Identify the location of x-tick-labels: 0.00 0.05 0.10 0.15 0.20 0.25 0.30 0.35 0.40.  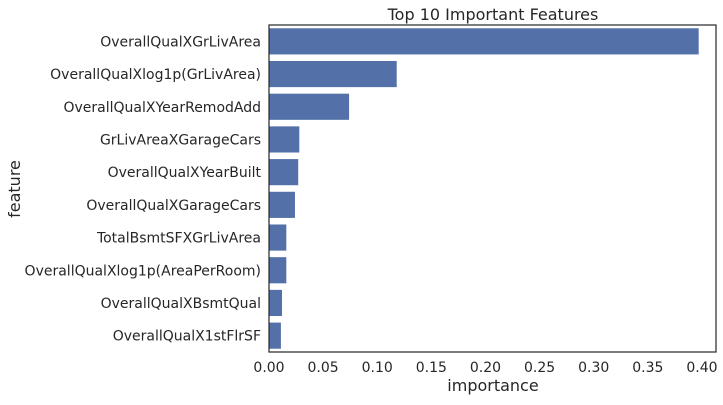
(485, 368).